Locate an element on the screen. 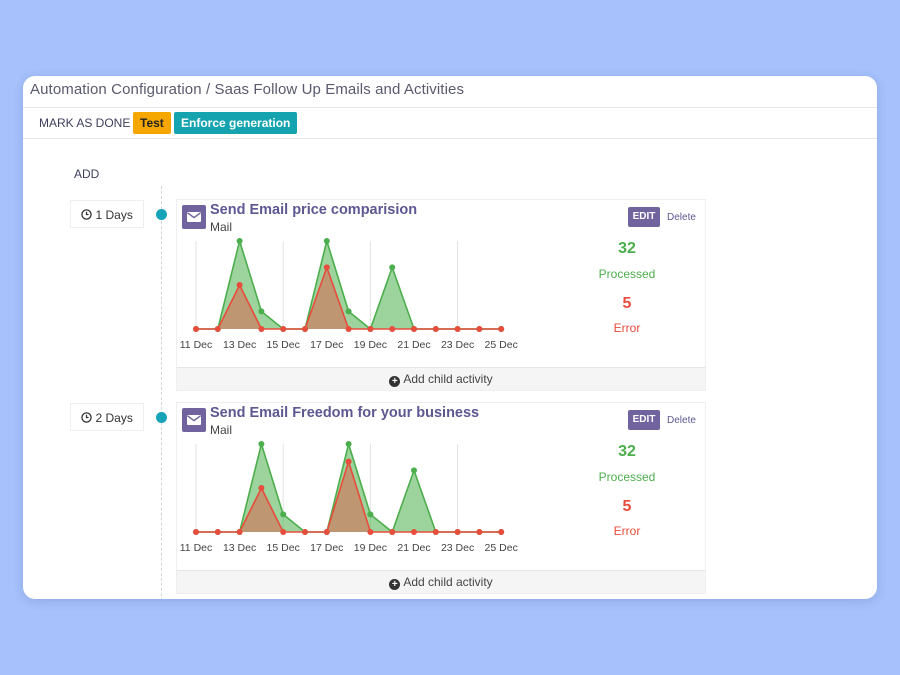  delay-label: 1 Days is located at coordinates (114, 215).